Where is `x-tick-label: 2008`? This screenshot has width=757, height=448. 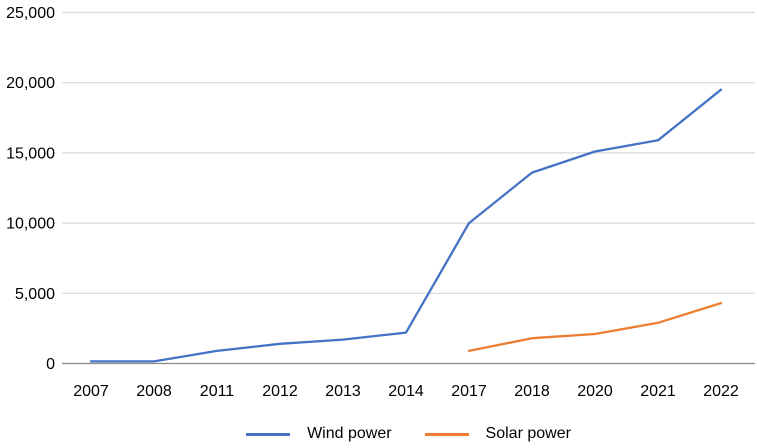 x-tick-label: 2008 is located at coordinates (154, 391).